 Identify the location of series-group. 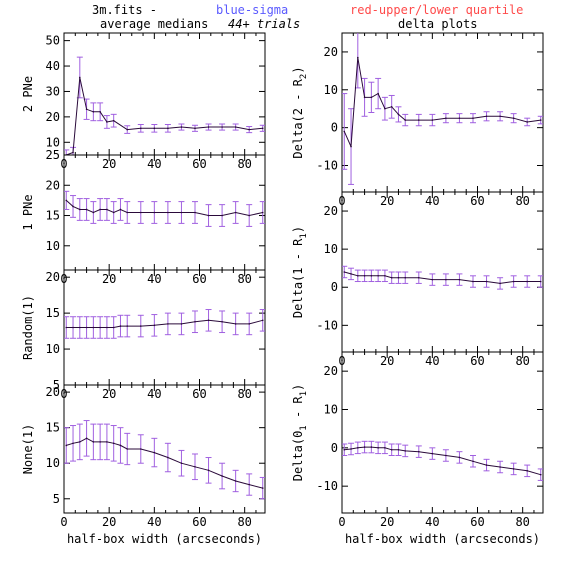
(442, 460).